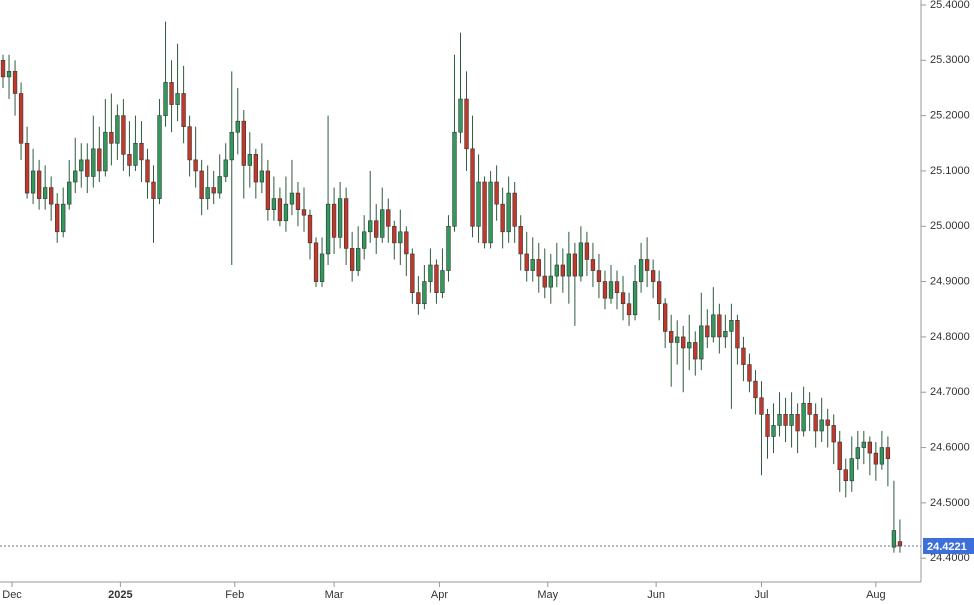  What do you see at coordinates (234, 595) in the screenshot?
I see `x-tick-label: Feb` at bounding box center [234, 595].